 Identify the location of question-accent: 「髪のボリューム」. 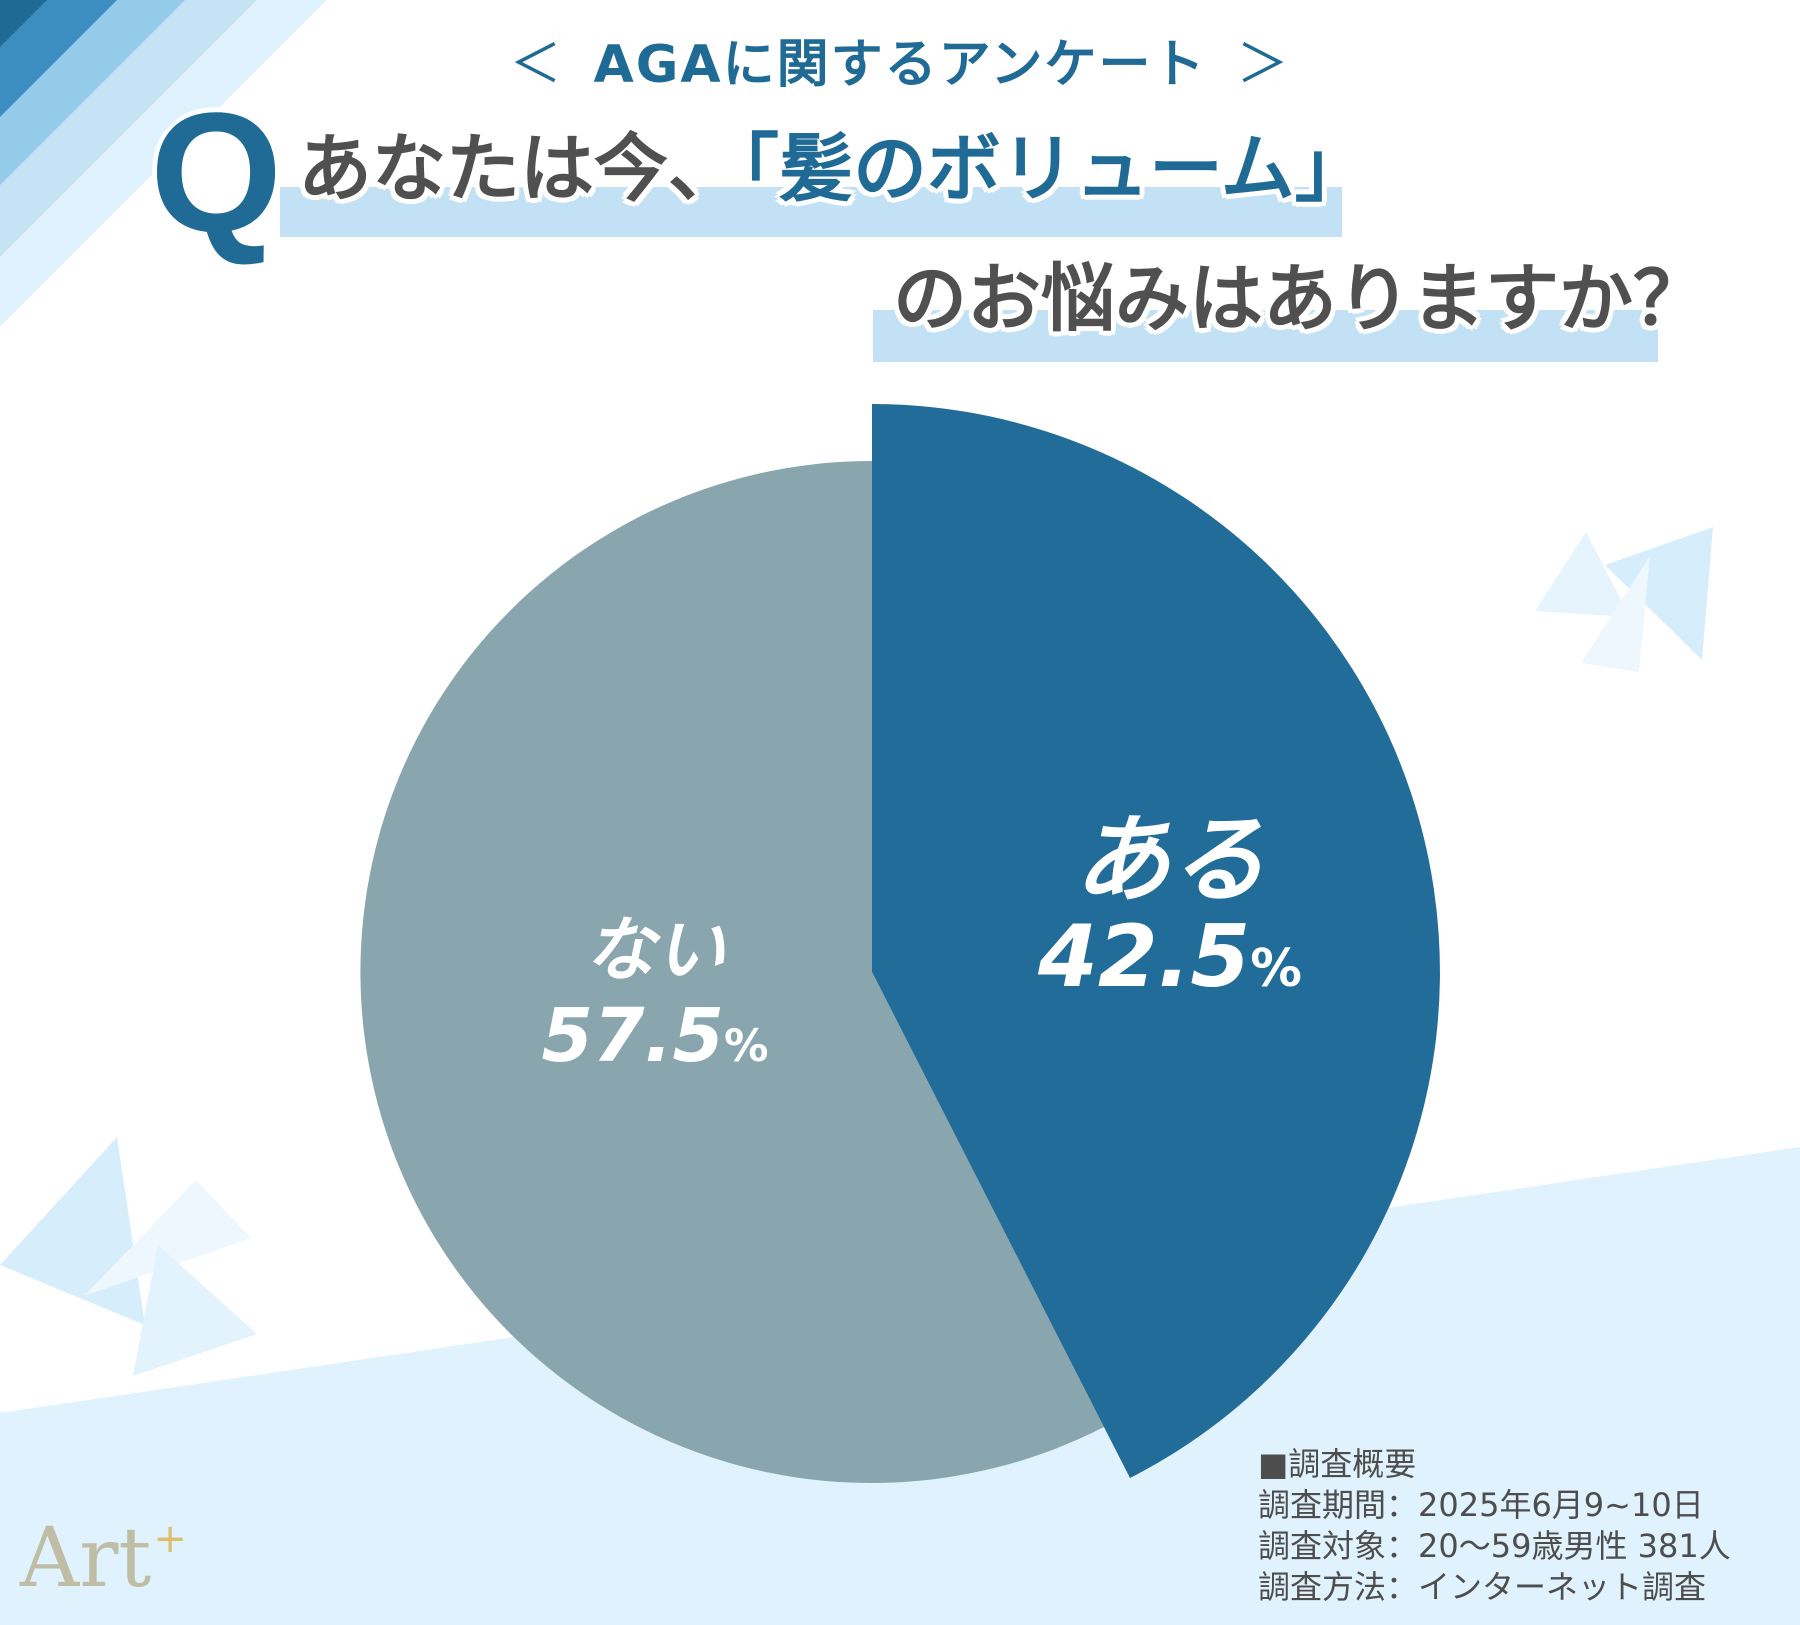
(1055, 169).